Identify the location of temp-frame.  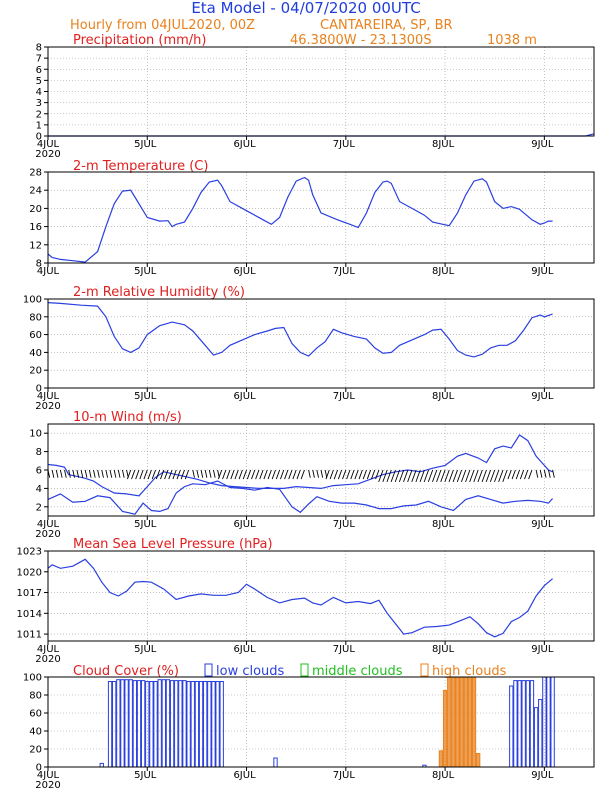
(321, 217).